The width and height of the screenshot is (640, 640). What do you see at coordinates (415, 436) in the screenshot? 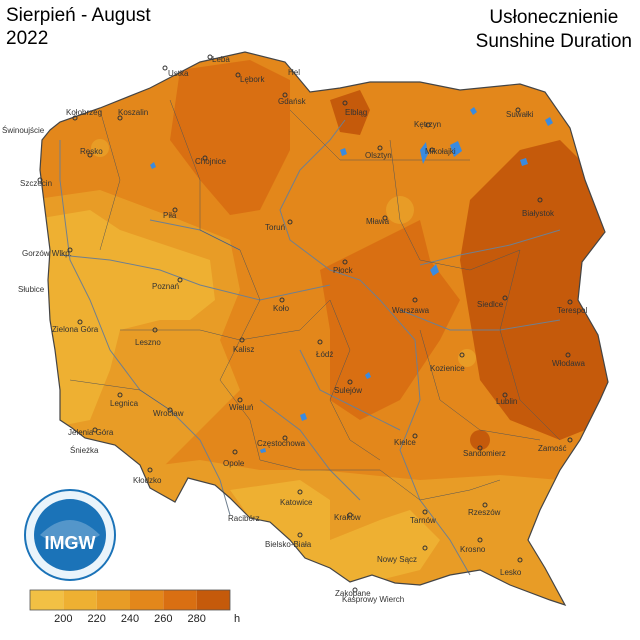
I see `city-dot-kielce` at bounding box center [415, 436].